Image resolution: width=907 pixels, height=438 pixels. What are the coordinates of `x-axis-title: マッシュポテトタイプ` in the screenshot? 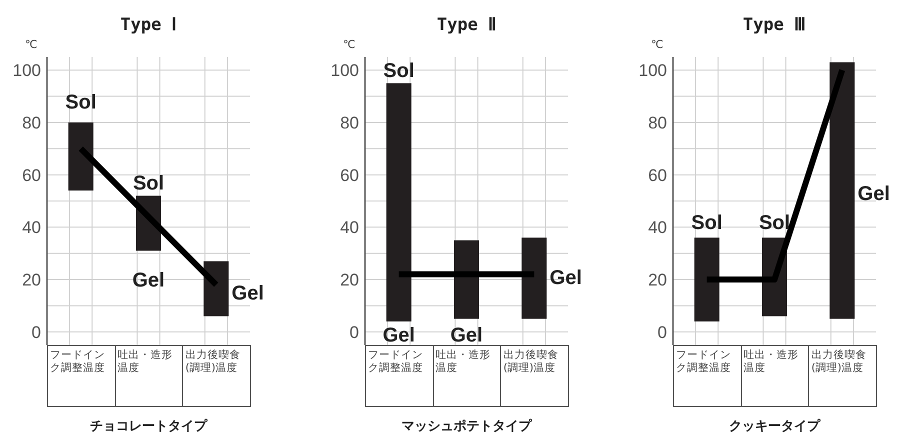 It's located at (467, 425).